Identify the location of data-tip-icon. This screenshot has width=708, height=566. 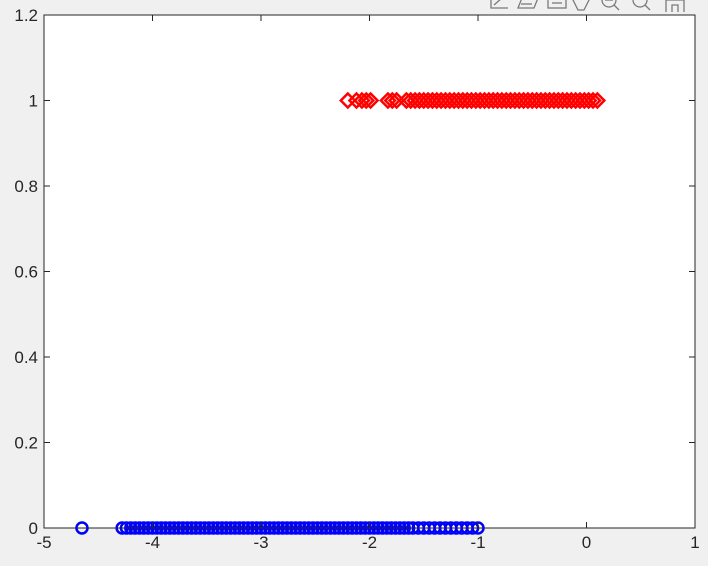
(527, 4).